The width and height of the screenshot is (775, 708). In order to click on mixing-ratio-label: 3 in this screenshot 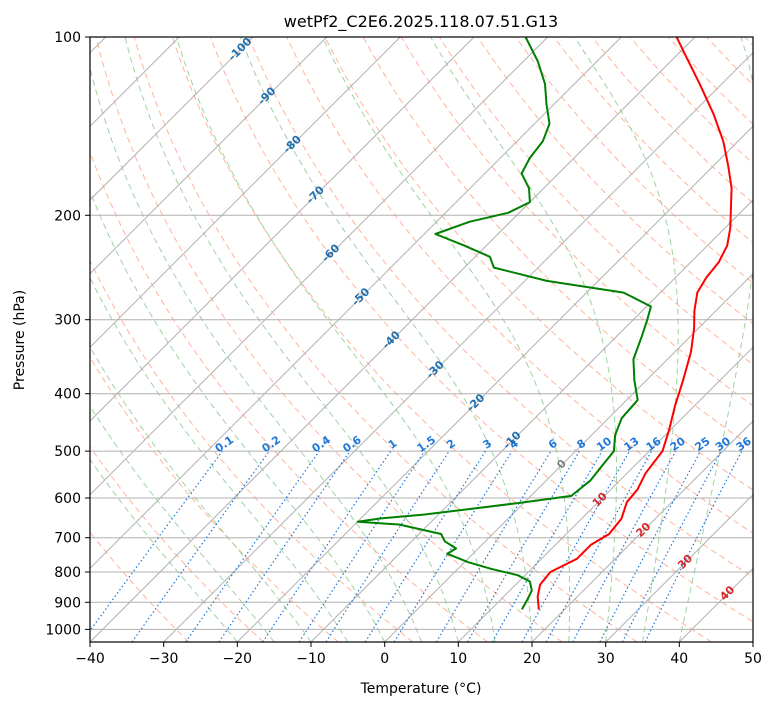, I will do `click(488, 444)`.